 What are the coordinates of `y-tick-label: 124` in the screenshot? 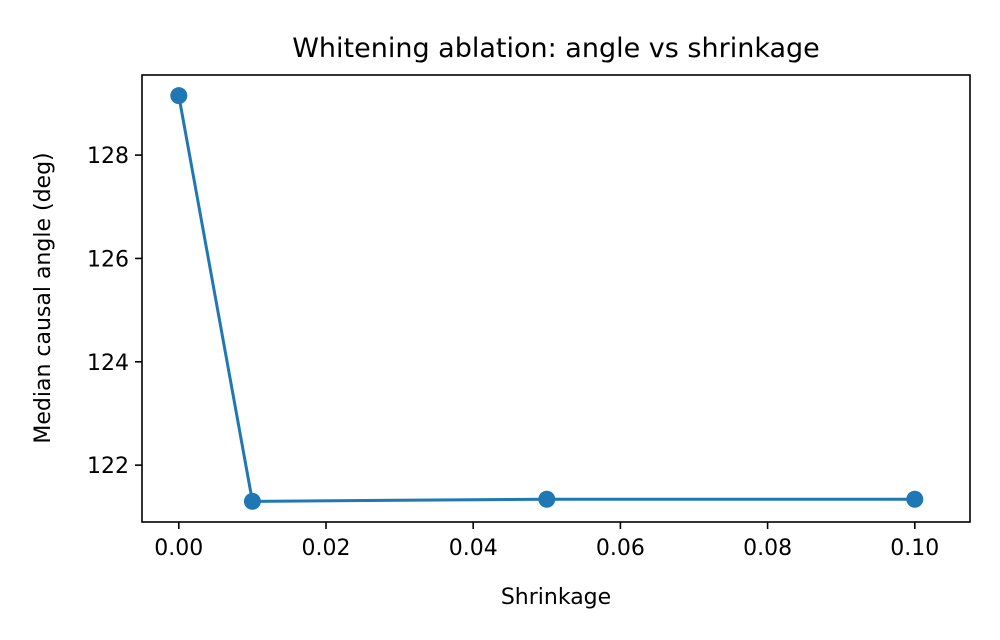 It's located at (108, 363).